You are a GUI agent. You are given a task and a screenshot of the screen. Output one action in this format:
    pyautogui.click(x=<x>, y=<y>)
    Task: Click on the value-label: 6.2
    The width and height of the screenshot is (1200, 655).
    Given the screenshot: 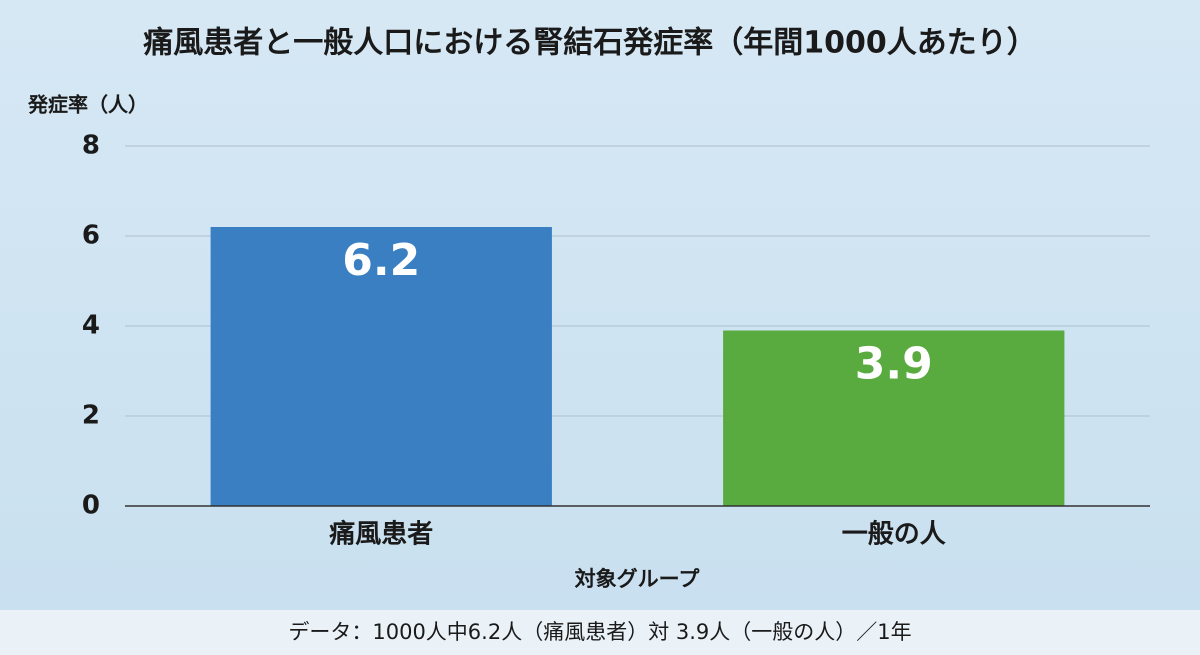 What is the action you would take?
    pyautogui.click(x=381, y=260)
    